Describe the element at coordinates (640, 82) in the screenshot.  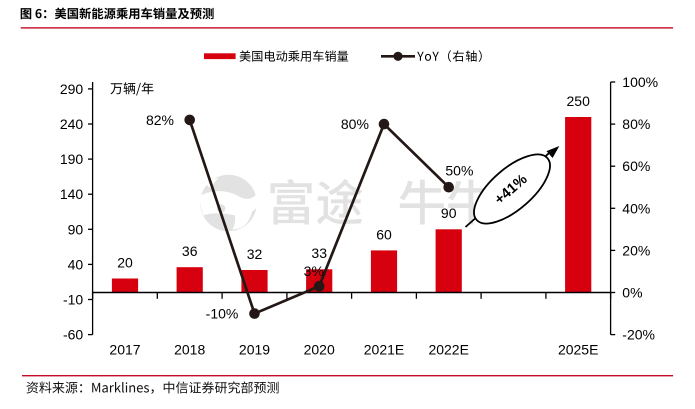
I see `svg-text: 100%` at that location.